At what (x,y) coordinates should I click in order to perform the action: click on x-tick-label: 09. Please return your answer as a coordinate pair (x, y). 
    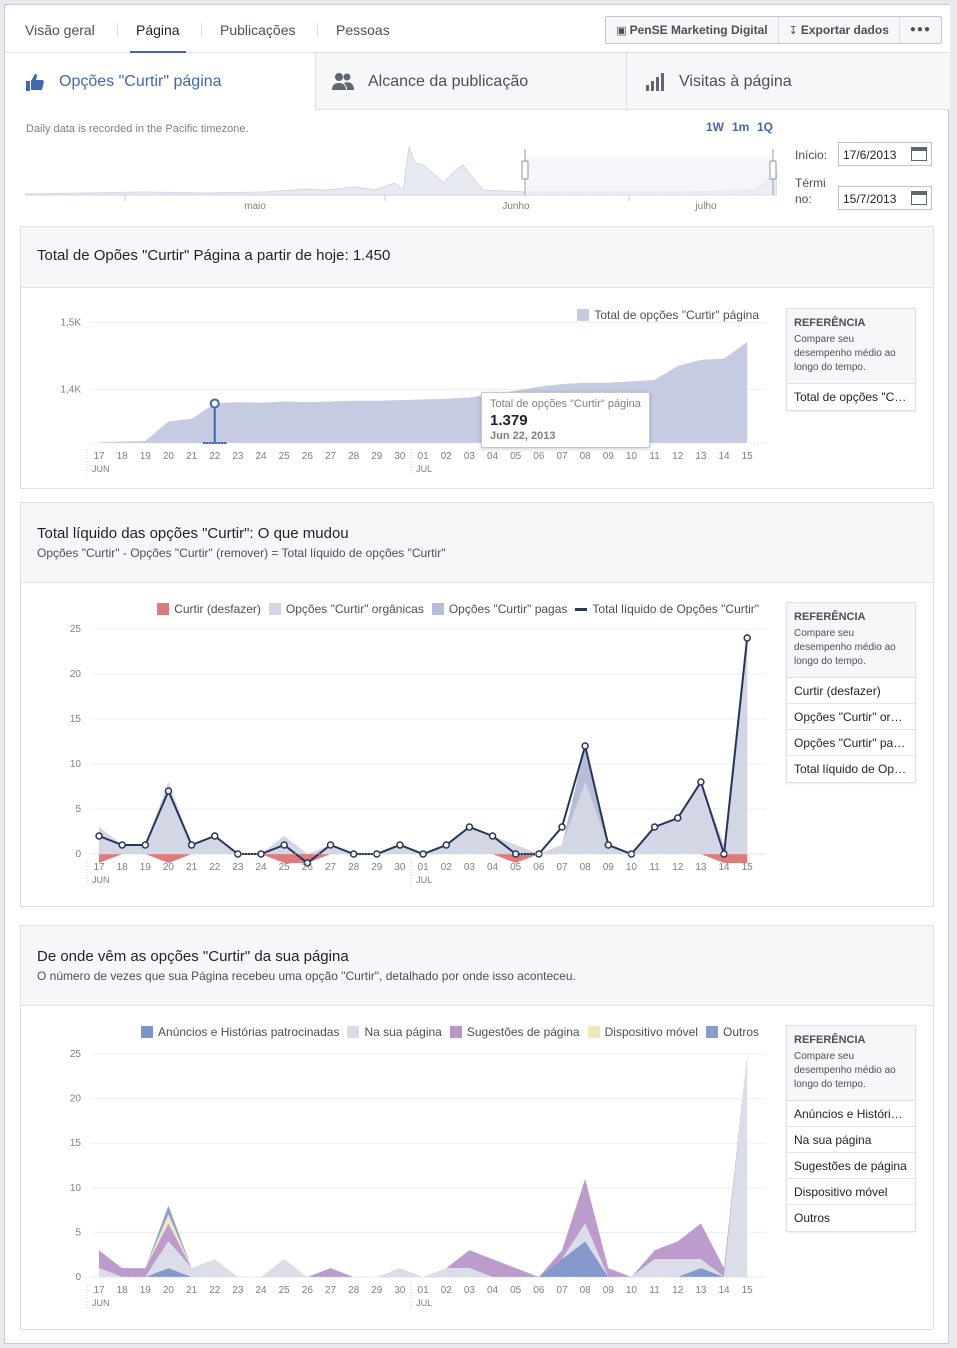
    Looking at the image, I should click on (609, 456).